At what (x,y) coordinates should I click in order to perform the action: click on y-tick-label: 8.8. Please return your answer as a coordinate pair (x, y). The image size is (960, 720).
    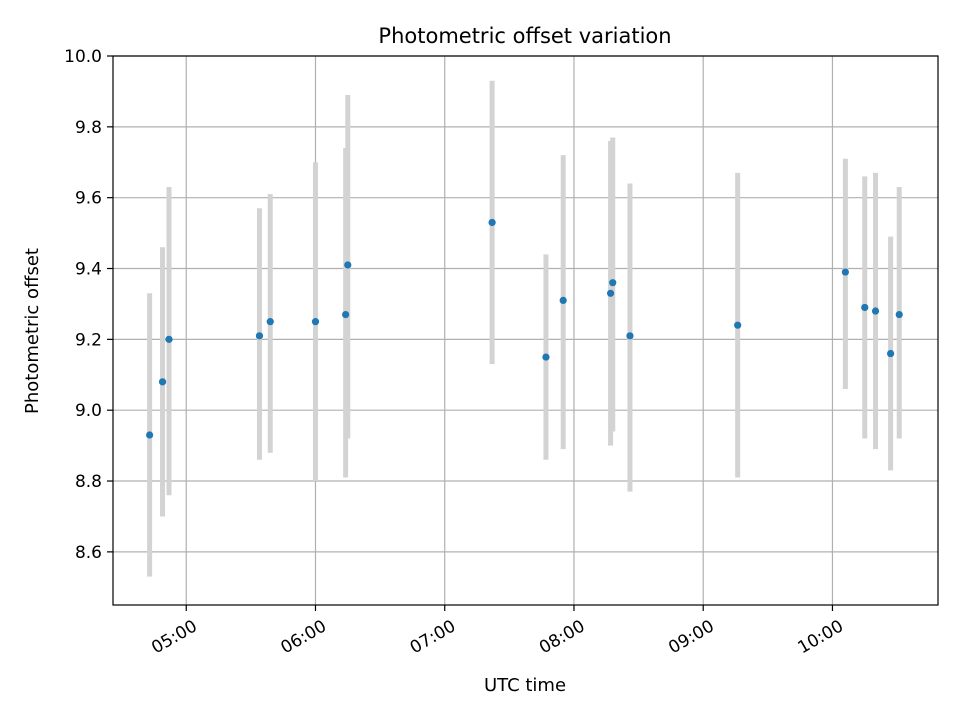
    Looking at the image, I should click on (88, 482).